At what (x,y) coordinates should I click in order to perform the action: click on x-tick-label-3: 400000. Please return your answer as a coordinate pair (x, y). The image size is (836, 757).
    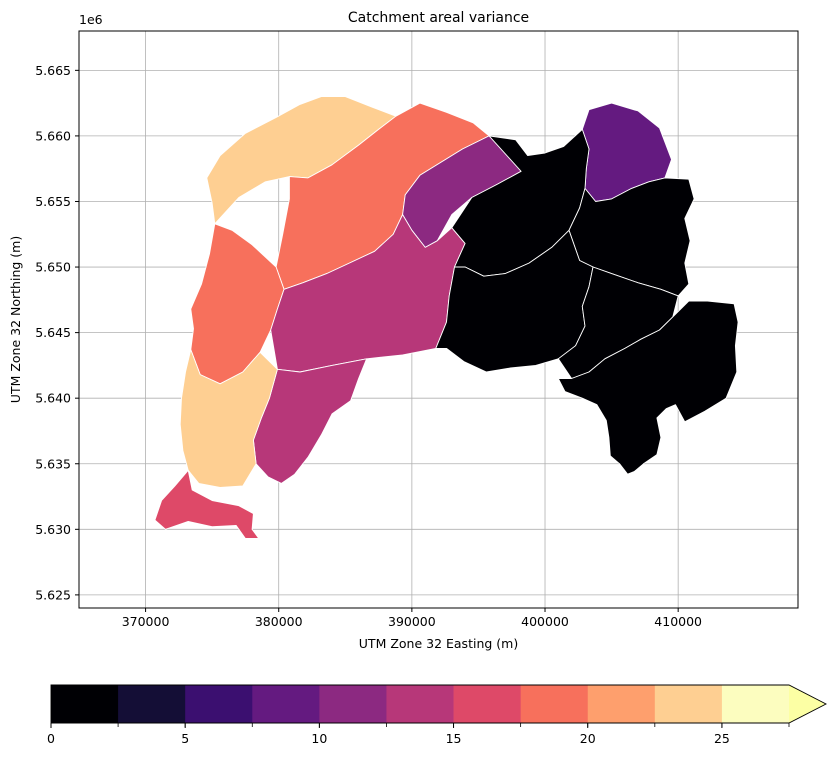
    Looking at the image, I should click on (545, 621).